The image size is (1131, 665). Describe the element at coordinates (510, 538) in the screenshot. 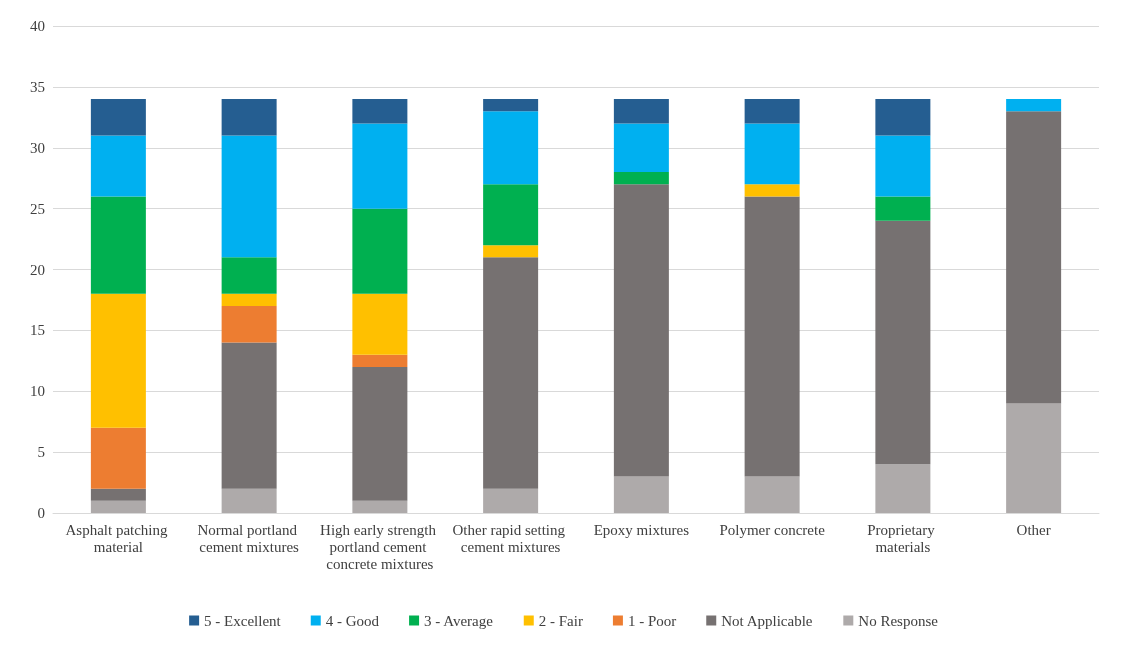

I see `x-tick-label: Other rapid setting cement mixtures` at that location.